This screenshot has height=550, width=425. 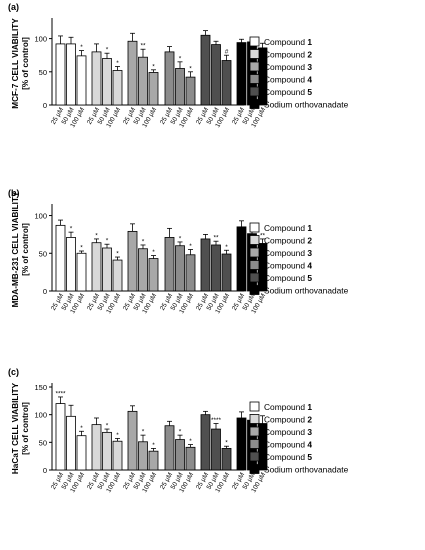 What do you see at coordinates (216, 420) in the screenshot?
I see `significance-mark: ****` at bounding box center [216, 420].